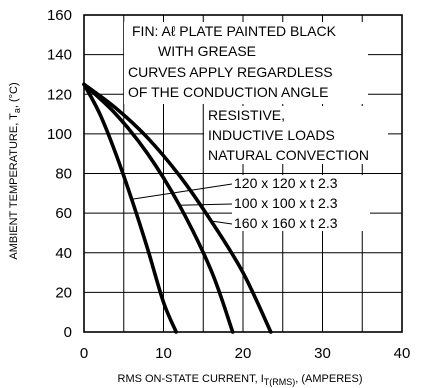  Describe the element at coordinates (328, 379) in the screenshot. I see `x-axis-title-tail: , (AMPERES)` at that location.